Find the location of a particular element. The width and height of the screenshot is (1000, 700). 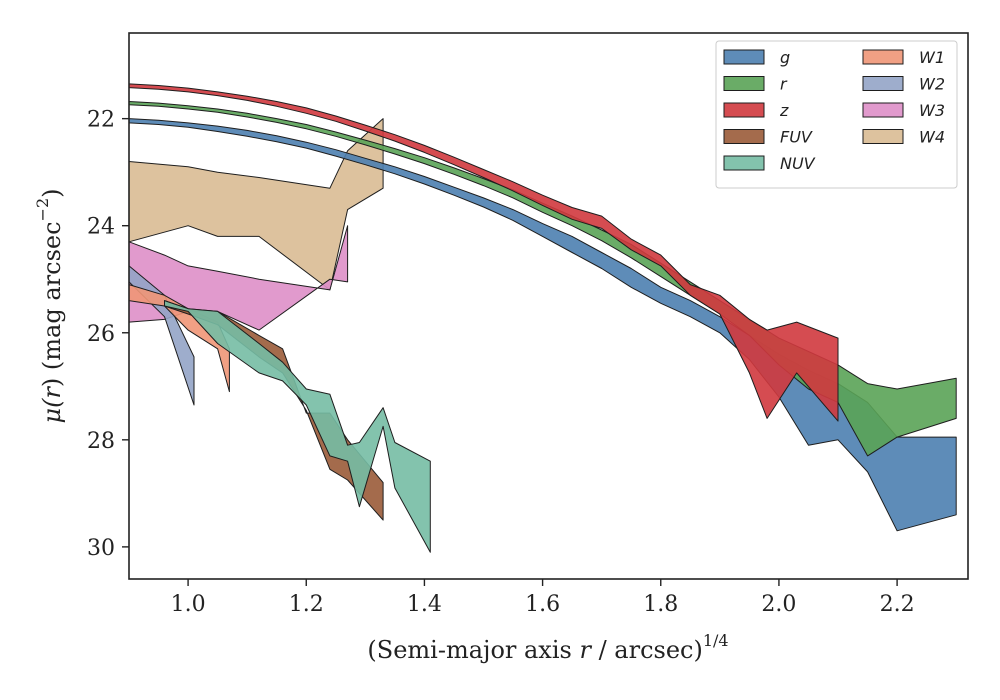

series-band-nuv is located at coordinates (297, 426).